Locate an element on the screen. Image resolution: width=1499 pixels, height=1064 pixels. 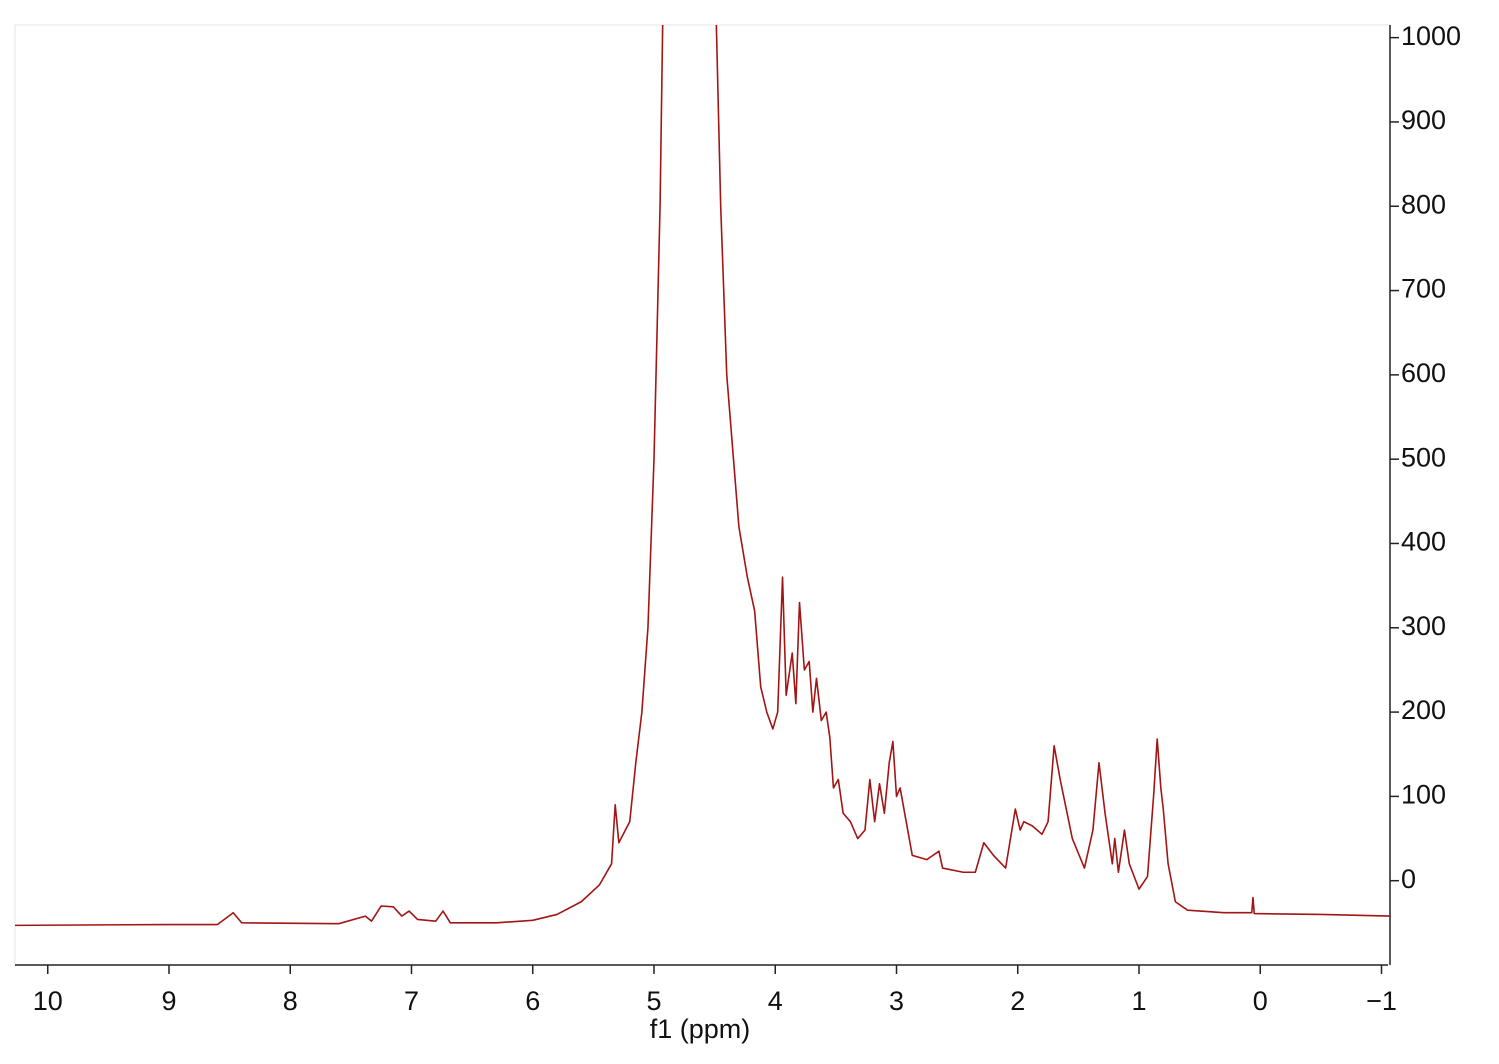
x-tick-label: 4 is located at coordinates (775, 1001).